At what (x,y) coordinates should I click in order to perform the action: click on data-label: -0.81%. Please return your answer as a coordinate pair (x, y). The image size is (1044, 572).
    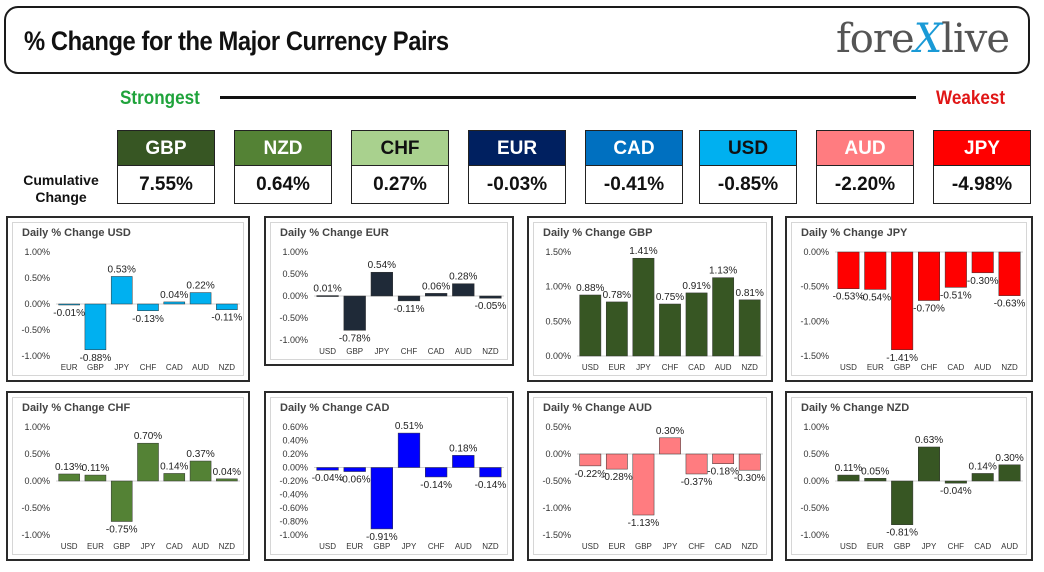
    Looking at the image, I should click on (902, 533).